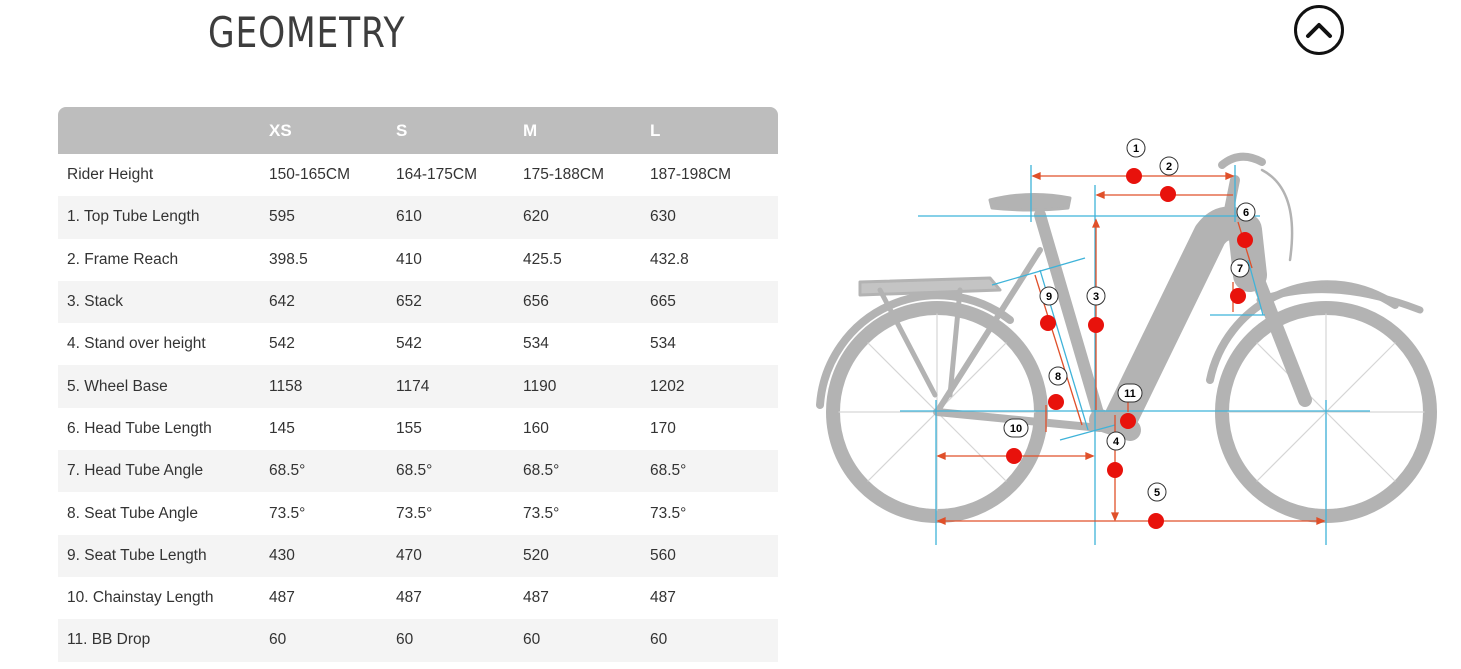 Image resolution: width=1461 pixels, height=669 pixels. I want to click on svg-text: 10, so click(1016, 429).